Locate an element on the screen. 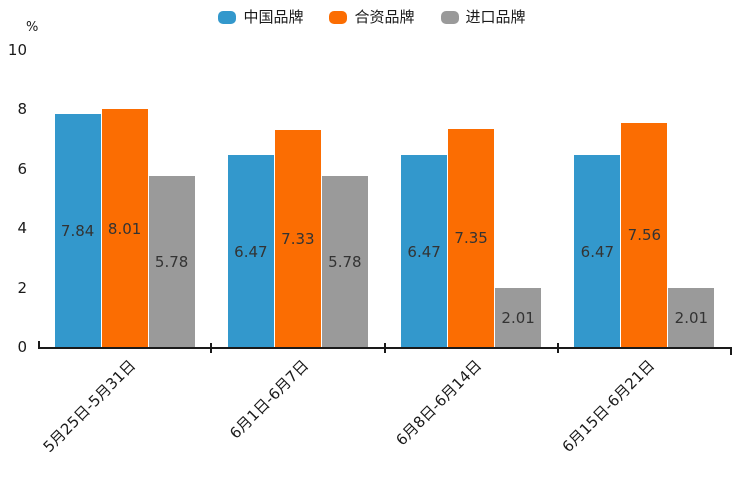 Image resolution: width=744 pixels, height=496 pixels. legend: 中国品牌 合资品牌 进口品牌 is located at coordinates (372, 17).